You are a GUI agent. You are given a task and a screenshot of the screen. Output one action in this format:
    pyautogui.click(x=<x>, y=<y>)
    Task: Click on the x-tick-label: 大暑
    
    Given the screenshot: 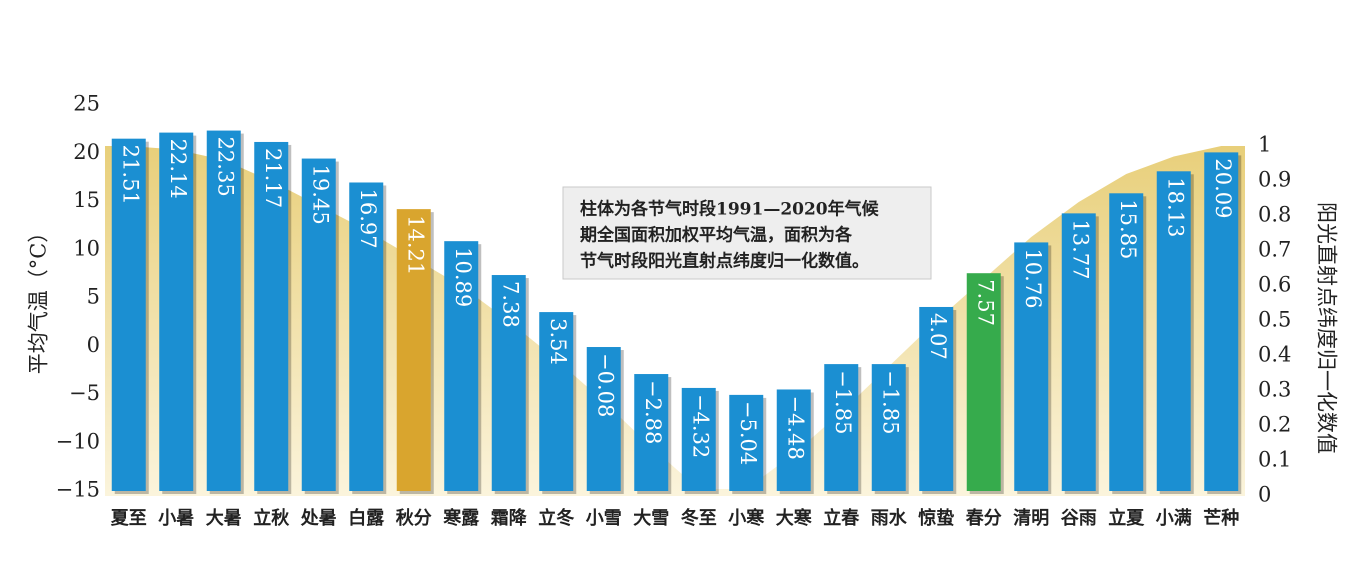 What is the action you would take?
    pyautogui.click(x=224, y=518)
    